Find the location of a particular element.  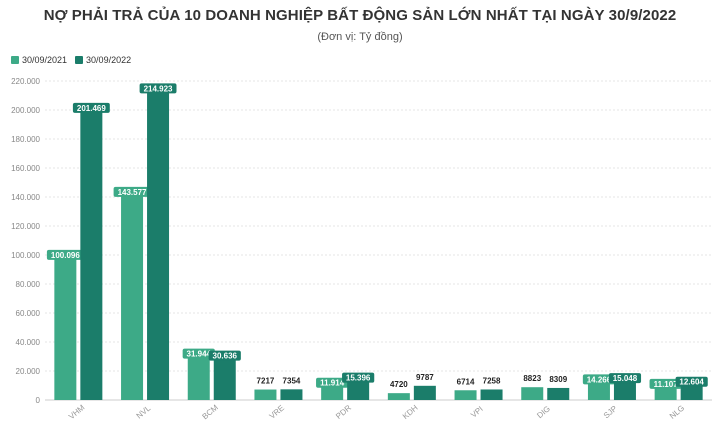

legend-item-2022: 30/09/2022 is located at coordinates (103, 60).